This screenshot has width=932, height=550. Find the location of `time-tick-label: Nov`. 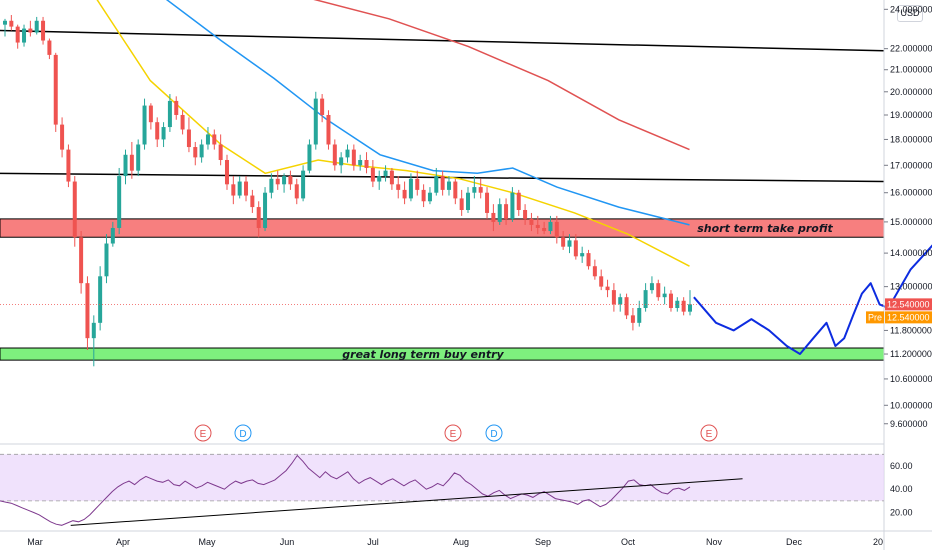

time-tick-label: Nov is located at coordinates (714, 542).